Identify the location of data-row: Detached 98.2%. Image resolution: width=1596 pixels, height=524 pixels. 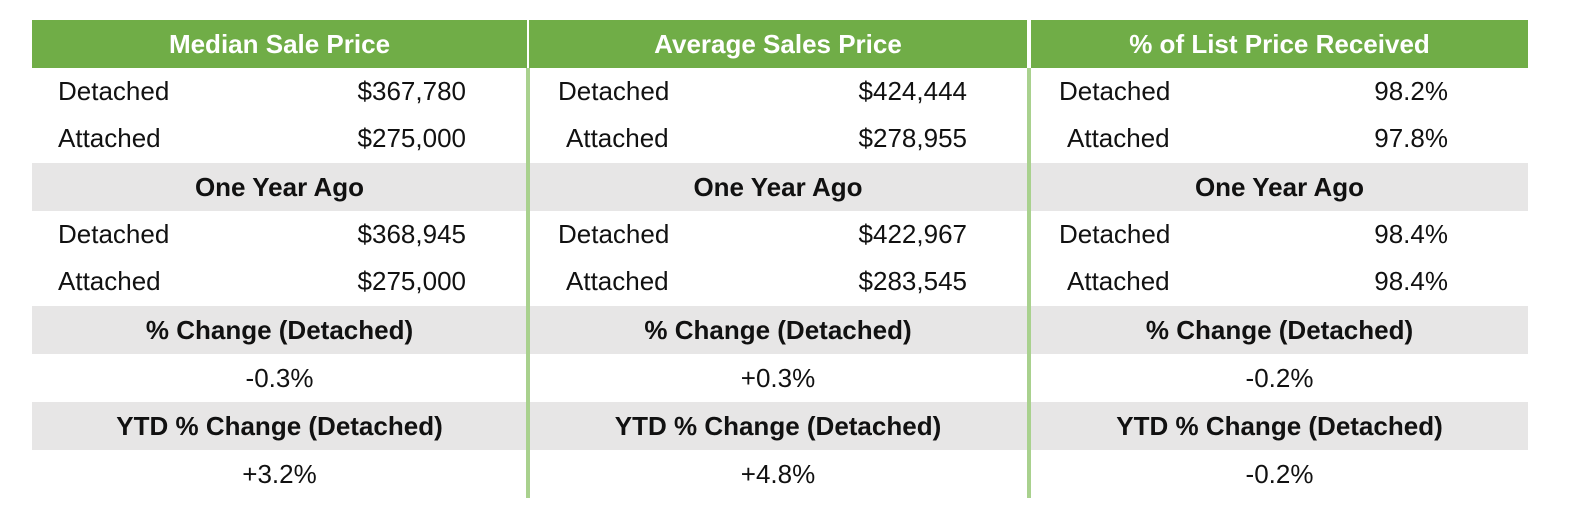
(1279, 91).